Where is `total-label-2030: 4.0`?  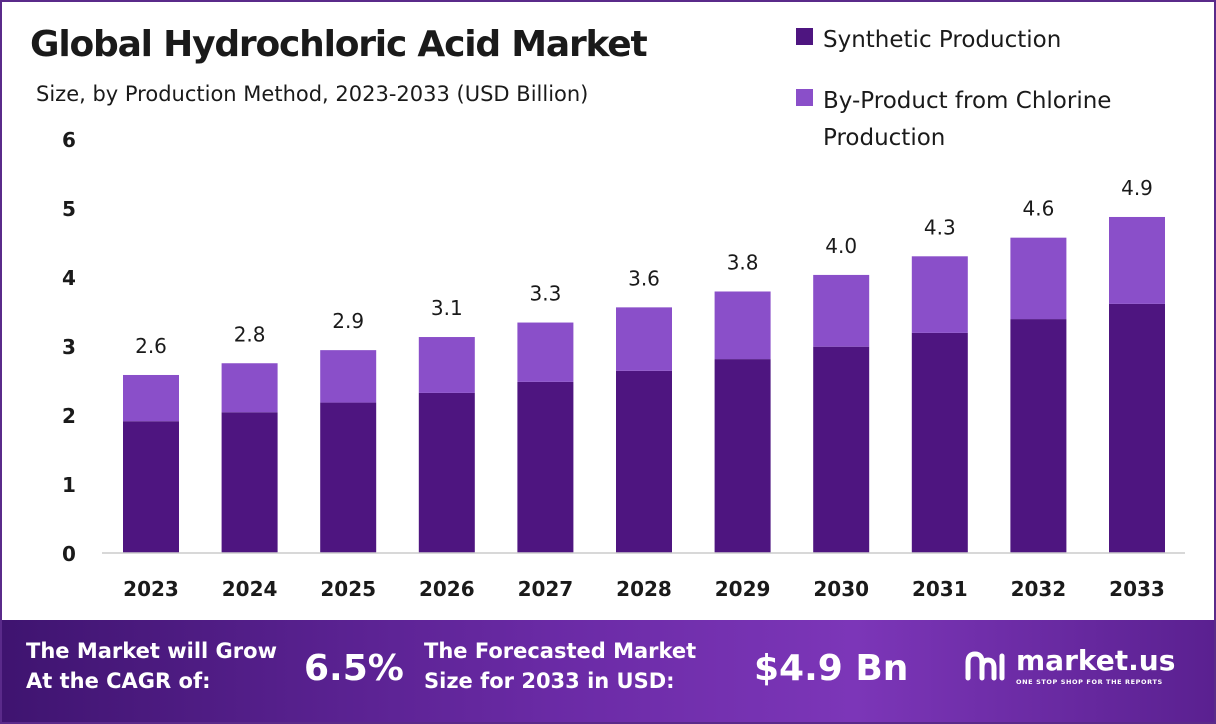 total-label-2030: 4.0 is located at coordinates (841, 246).